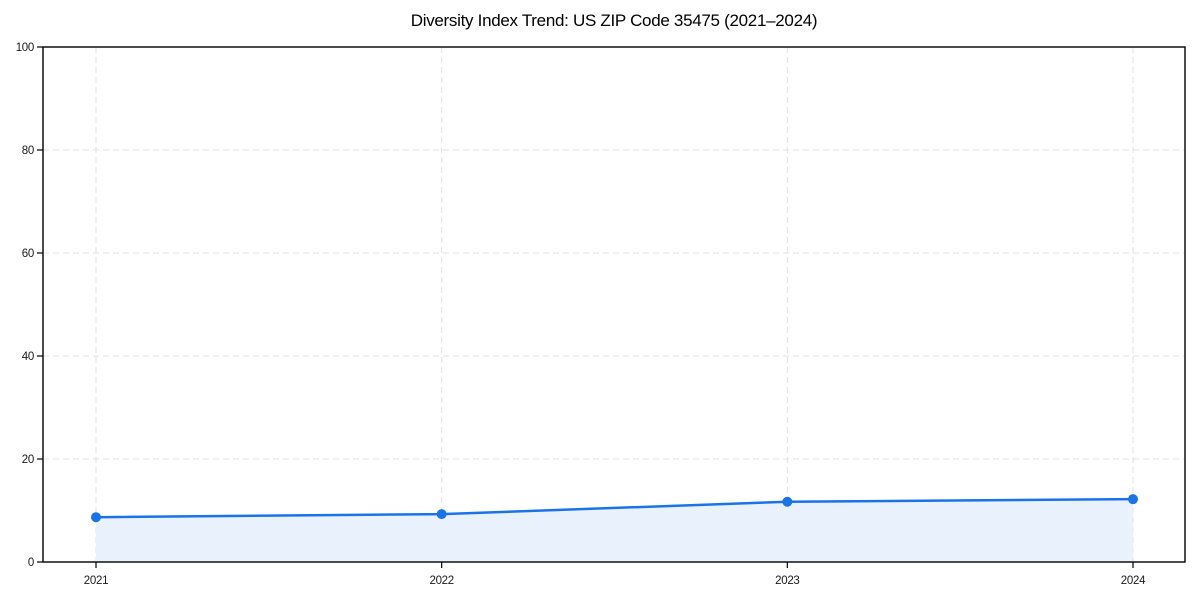 This screenshot has height=600, width=1200. Describe the element at coordinates (28, 151) in the screenshot. I see `y-tick-label-80: 80` at that location.